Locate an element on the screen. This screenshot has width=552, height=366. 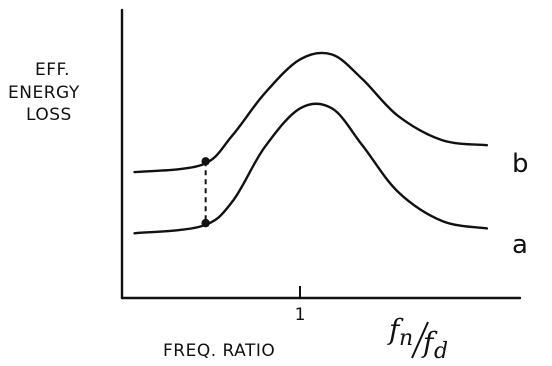
y-axis-label-line-2: ENERGY is located at coordinates (44, 93).